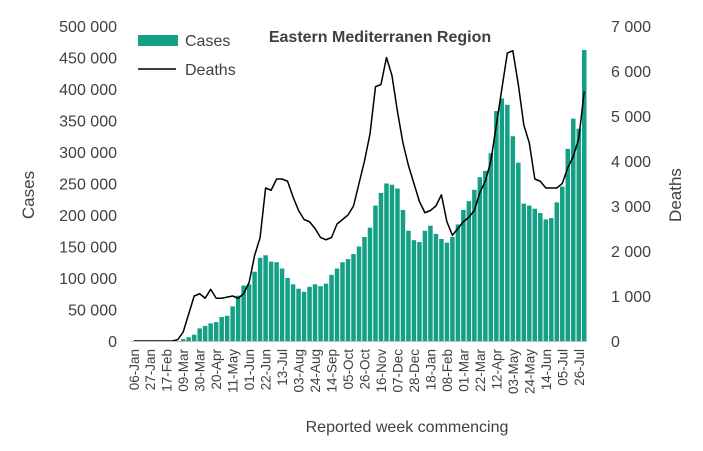 The height and width of the screenshot is (451, 703). What do you see at coordinates (496, 369) in the screenshot?
I see `x-tick-label: 12-Apr` at bounding box center [496, 369].